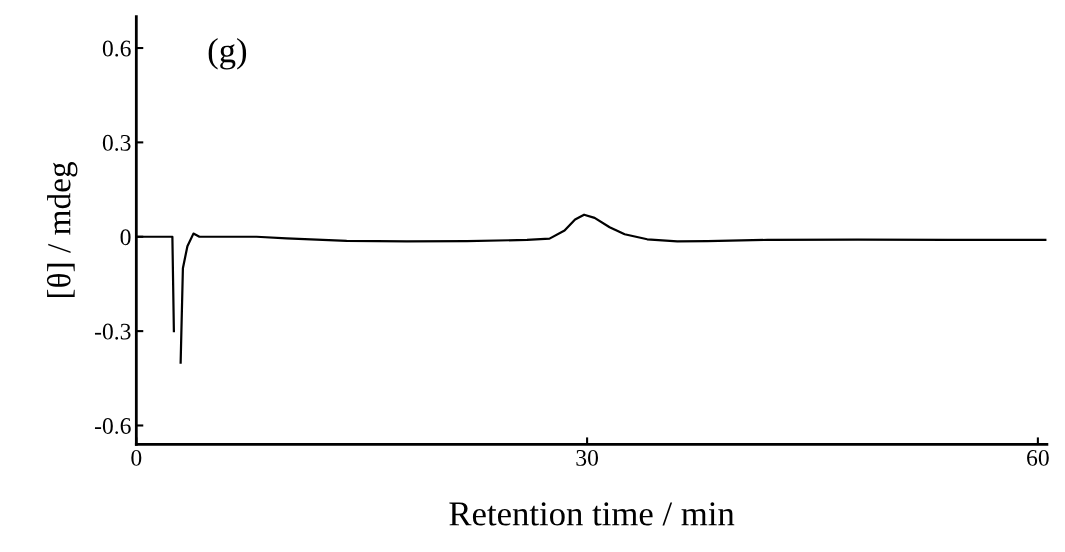 The height and width of the screenshot is (552, 1065). Describe the element at coordinates (125, 237) in the screenshot. I see `y-tick-label: 0` at that location.